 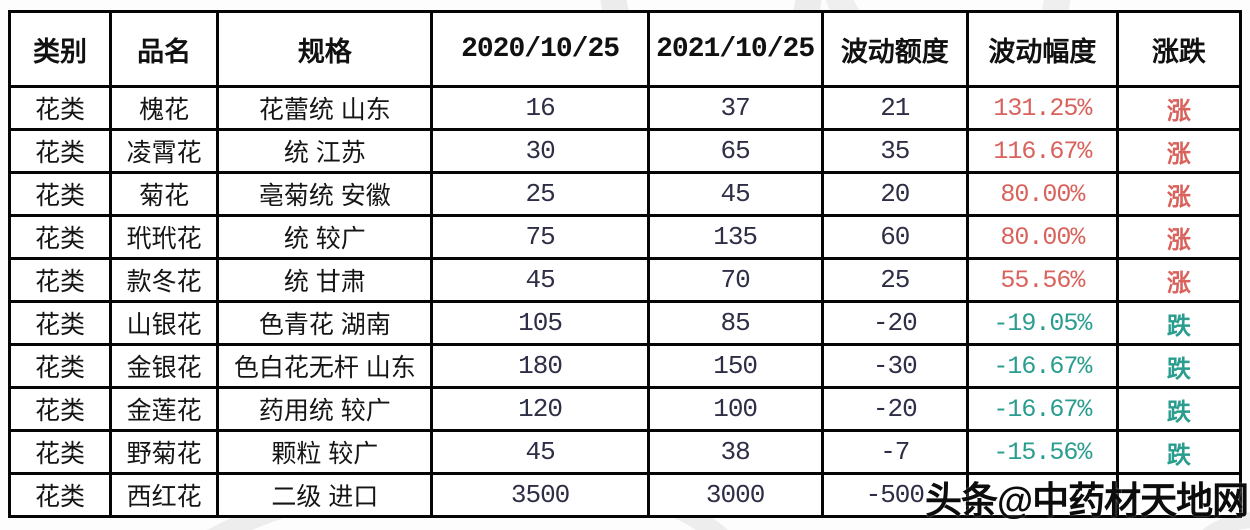 What do you see at coordinates (1179, 495) in the screenshot?
I see `cell-direction` at bounding box center [1179, 495].